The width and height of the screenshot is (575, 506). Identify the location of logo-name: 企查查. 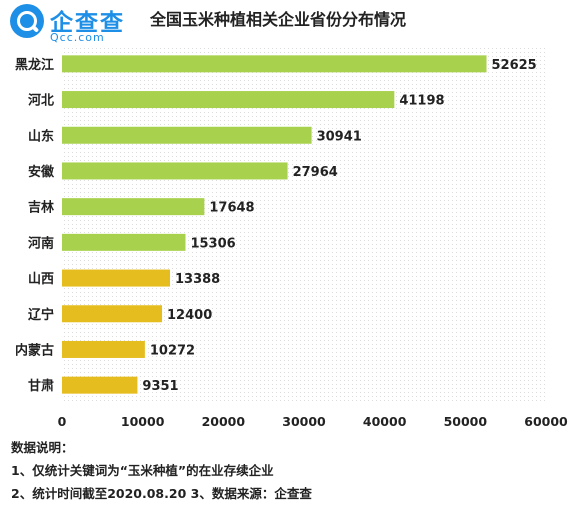
(87, 23).